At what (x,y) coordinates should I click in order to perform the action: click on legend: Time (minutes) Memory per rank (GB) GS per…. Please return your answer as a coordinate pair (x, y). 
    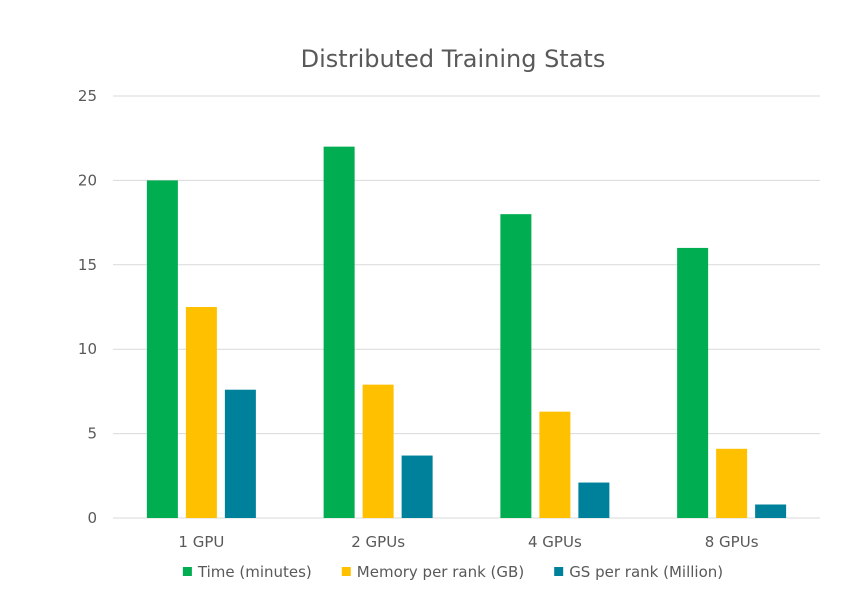
    Looking at the image, I should click on (452, 572).